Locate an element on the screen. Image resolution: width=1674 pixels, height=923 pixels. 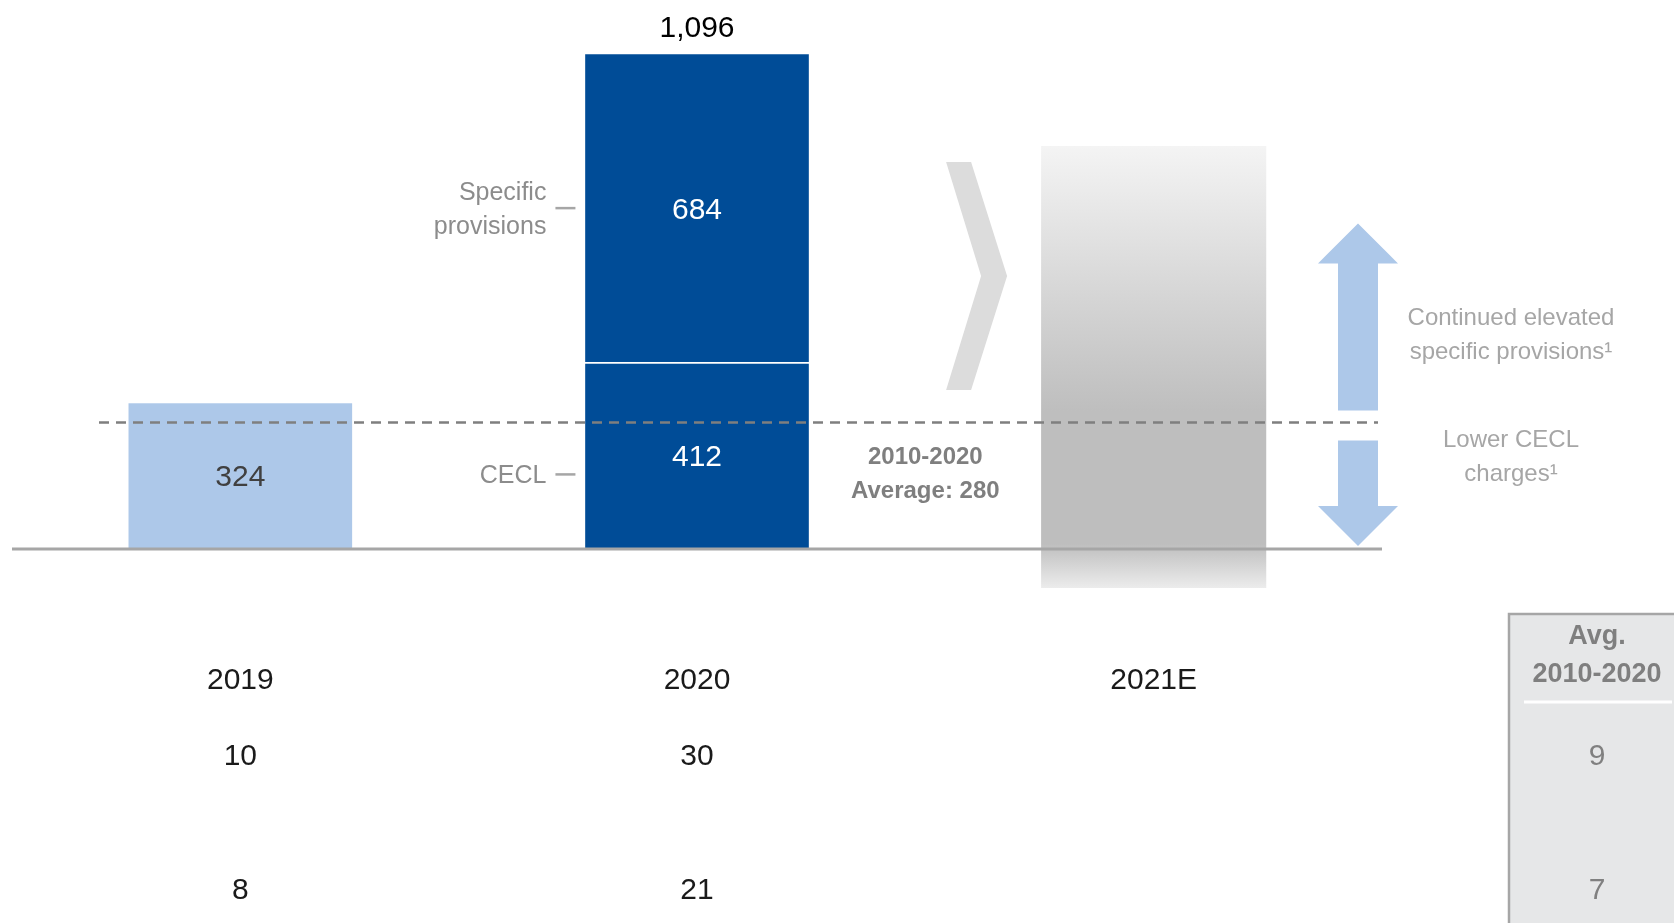
text: 8 is located at coordinates (240, 888).